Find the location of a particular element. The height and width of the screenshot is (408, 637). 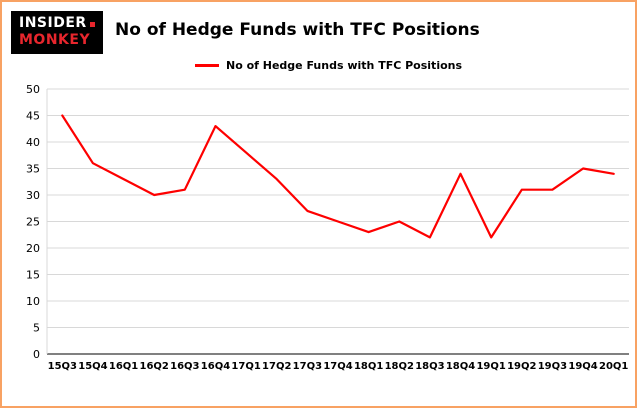

chart-title: No of Hedge Funds with TFC Positions is located at coordinates (297, 30).